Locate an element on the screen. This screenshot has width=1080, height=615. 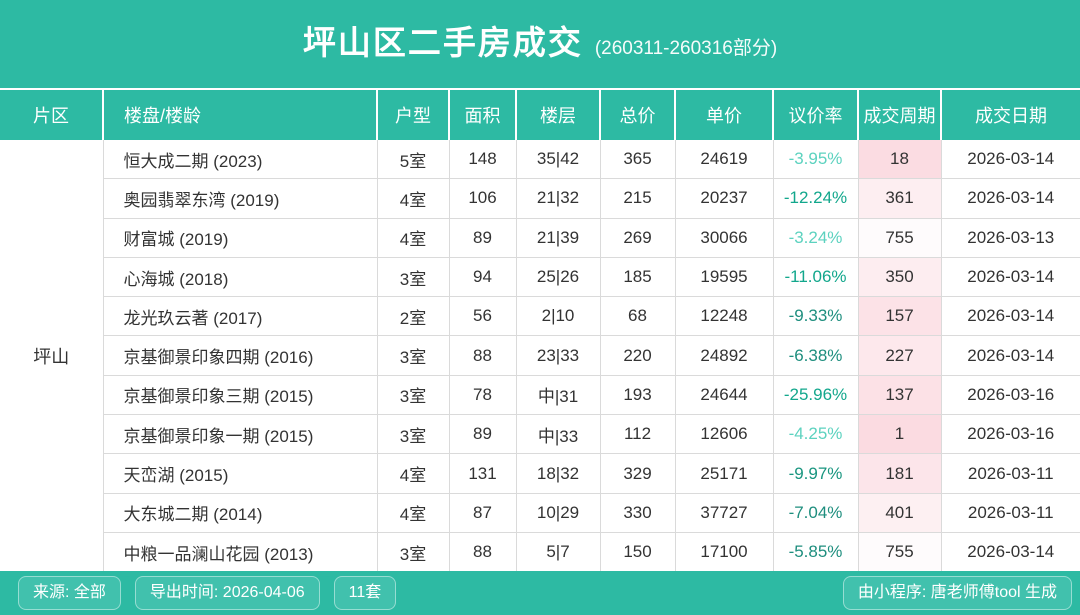
cell-property-name: 龙光玖云著 (2017) is located at coordinates (240, 316).